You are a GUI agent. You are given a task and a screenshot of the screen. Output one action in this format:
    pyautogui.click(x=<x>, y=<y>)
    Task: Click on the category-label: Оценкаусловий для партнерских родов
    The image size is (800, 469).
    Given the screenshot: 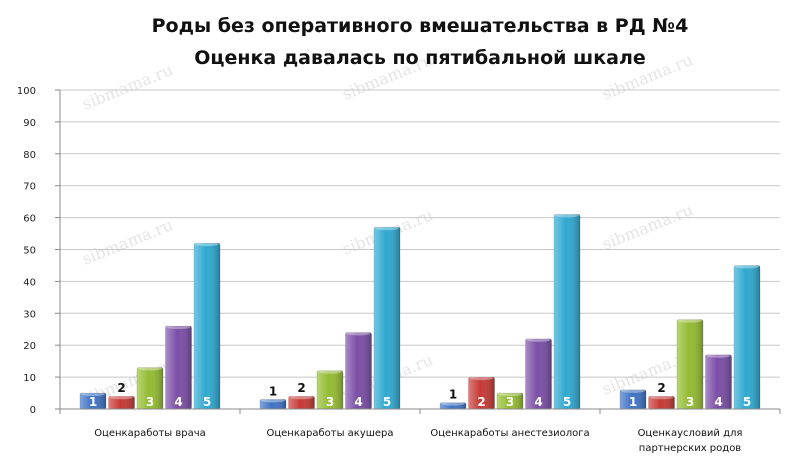 What is the action you would take?
    pyautogui.click(x=690, y=441)
    